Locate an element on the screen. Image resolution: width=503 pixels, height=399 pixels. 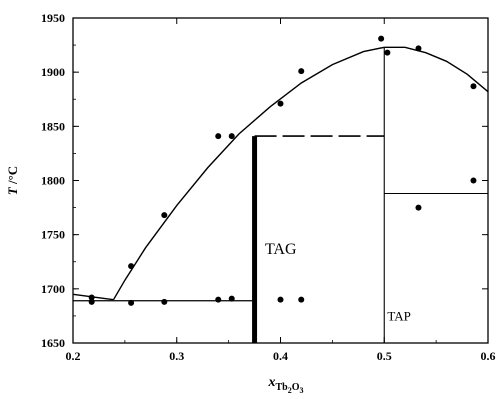
y-tick-label: 1650 is located at coordinates (53, 343).